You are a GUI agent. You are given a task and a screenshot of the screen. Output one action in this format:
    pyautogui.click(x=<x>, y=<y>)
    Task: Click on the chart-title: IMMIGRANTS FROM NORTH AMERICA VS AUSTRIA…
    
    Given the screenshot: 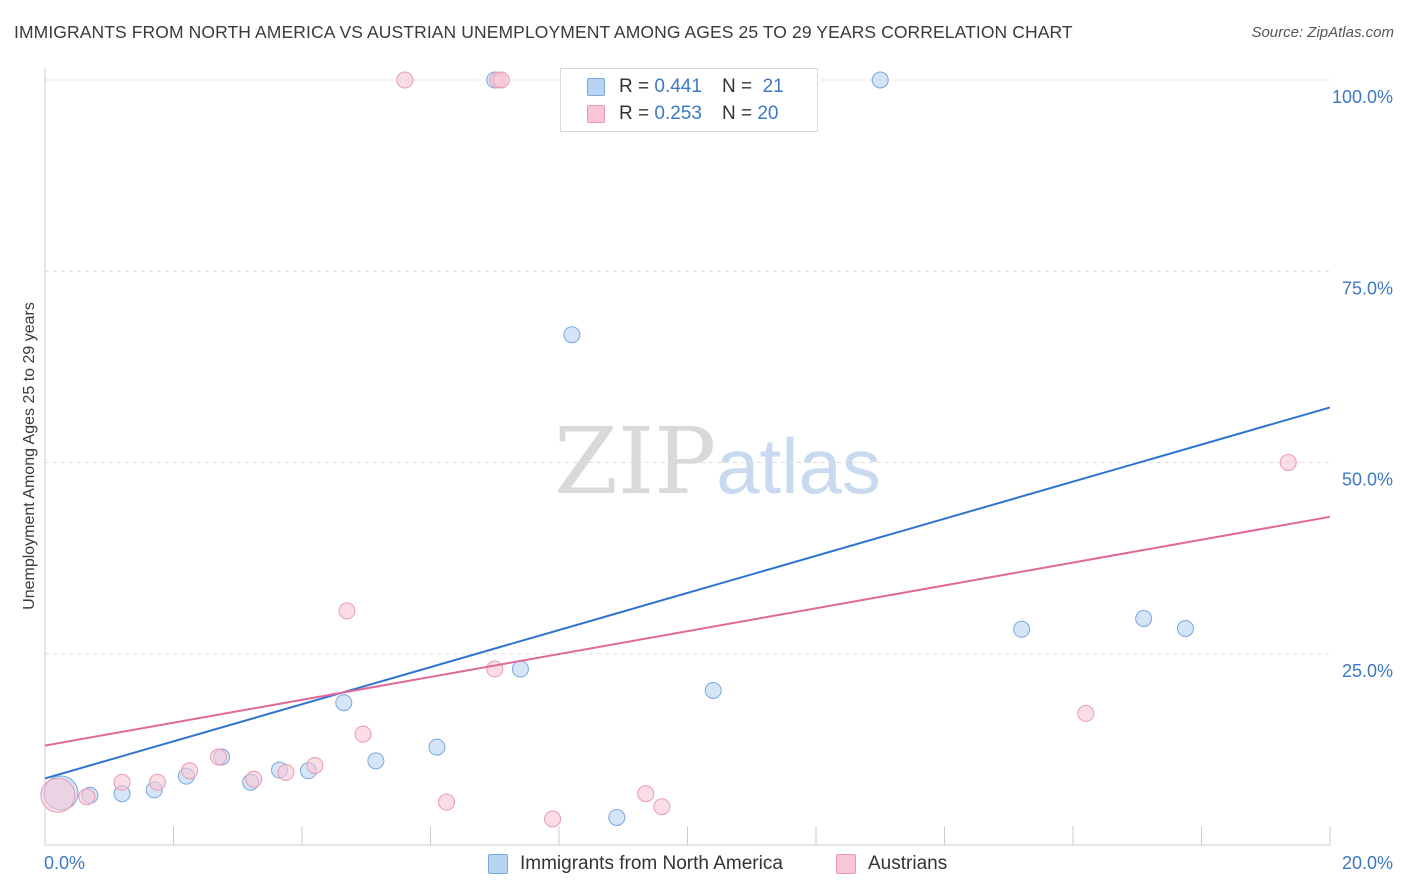 What is the action you would take?
    pyautogui.click(x=543, y=32)
    